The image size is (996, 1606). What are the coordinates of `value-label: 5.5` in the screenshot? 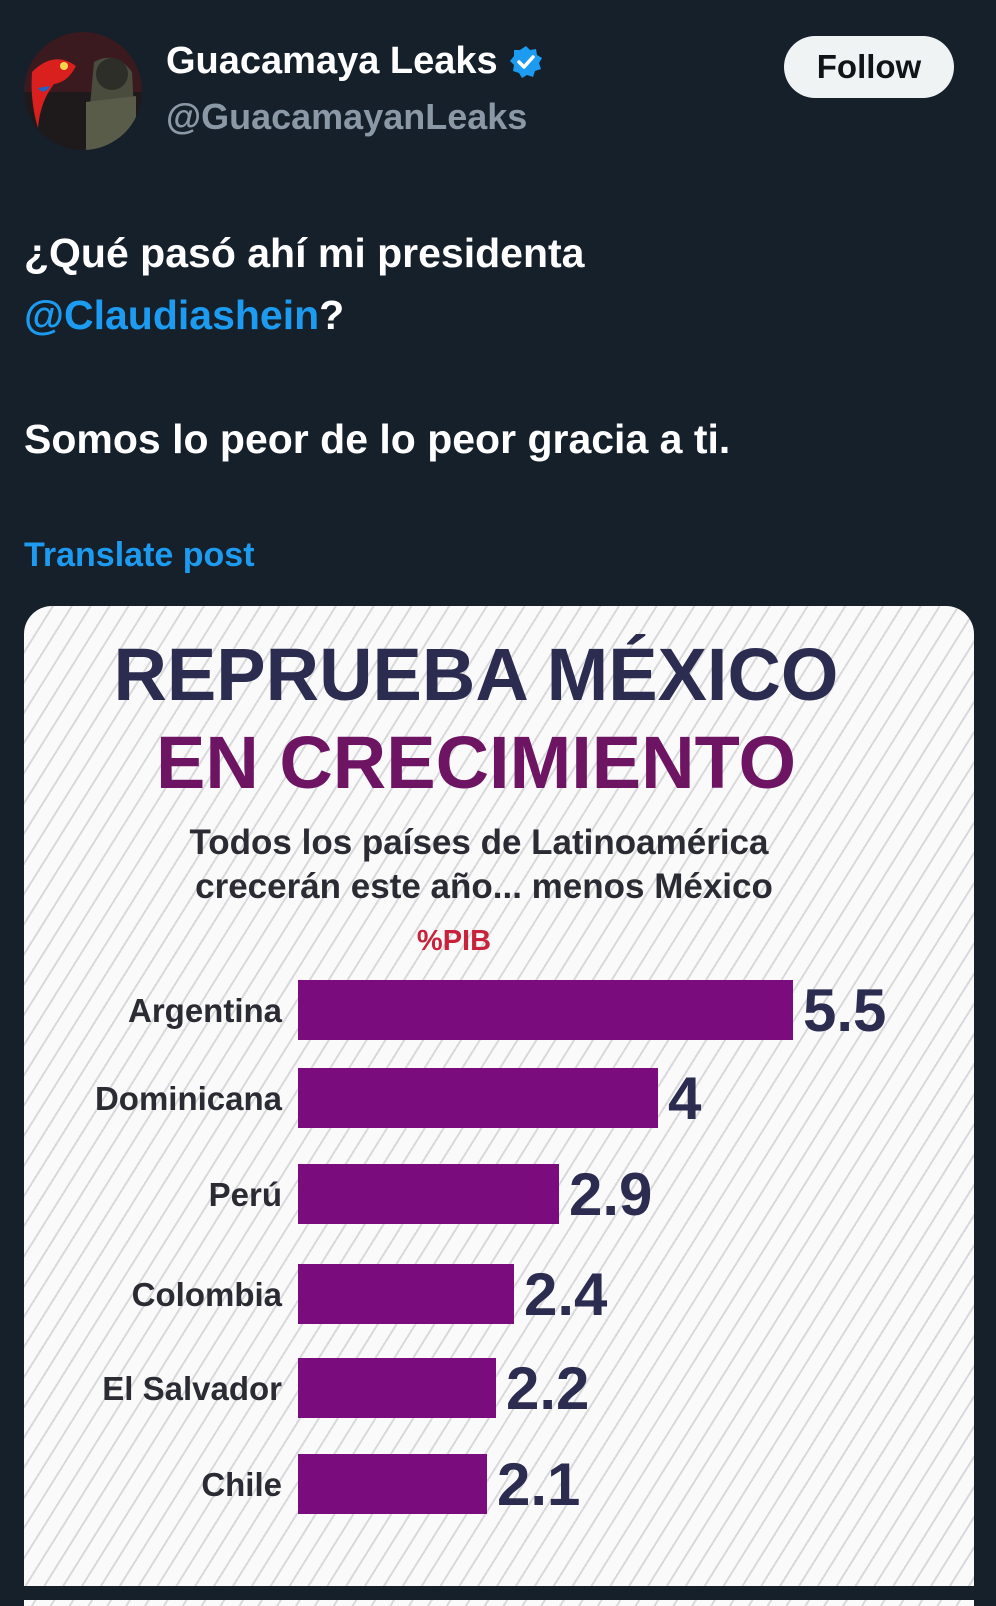 It's located at (844, 1010).